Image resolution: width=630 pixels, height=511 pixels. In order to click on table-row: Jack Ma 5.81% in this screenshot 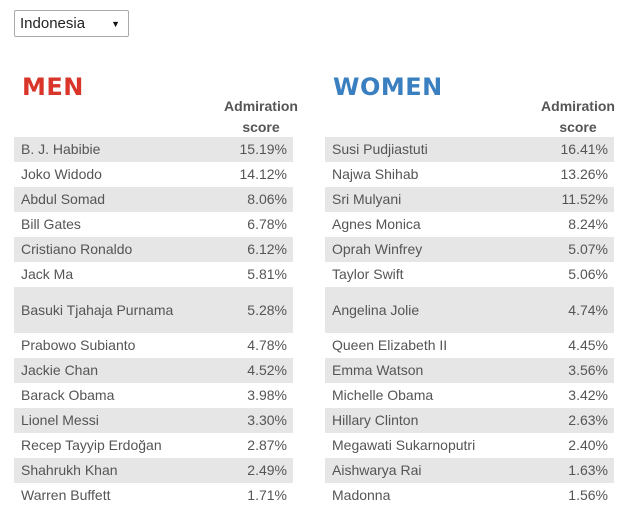, I will do `click(153, 274)`.